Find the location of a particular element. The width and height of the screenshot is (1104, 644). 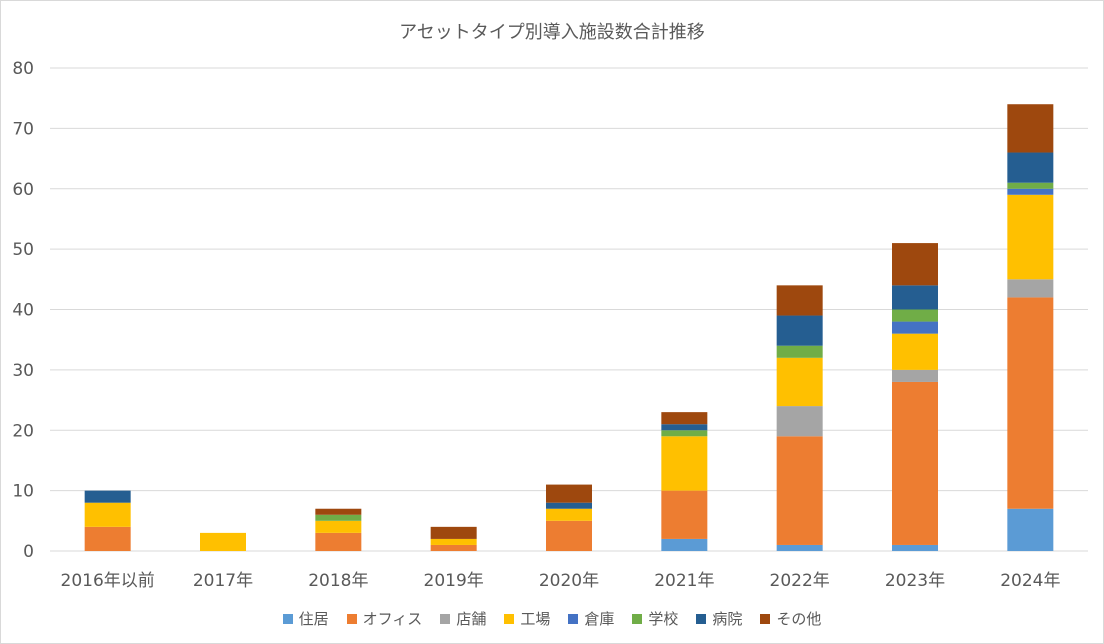

legend-item-7: その他 is located at coordinates (790, 618).